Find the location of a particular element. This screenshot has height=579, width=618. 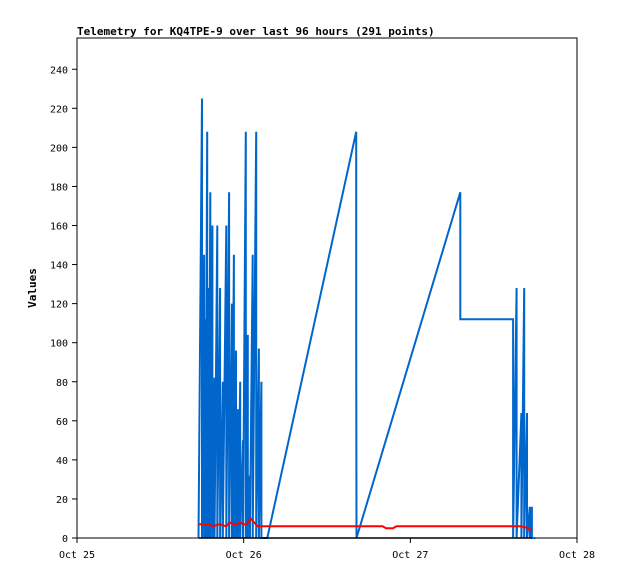

y-tick-label: 80 is located at coordinates (62, 383).